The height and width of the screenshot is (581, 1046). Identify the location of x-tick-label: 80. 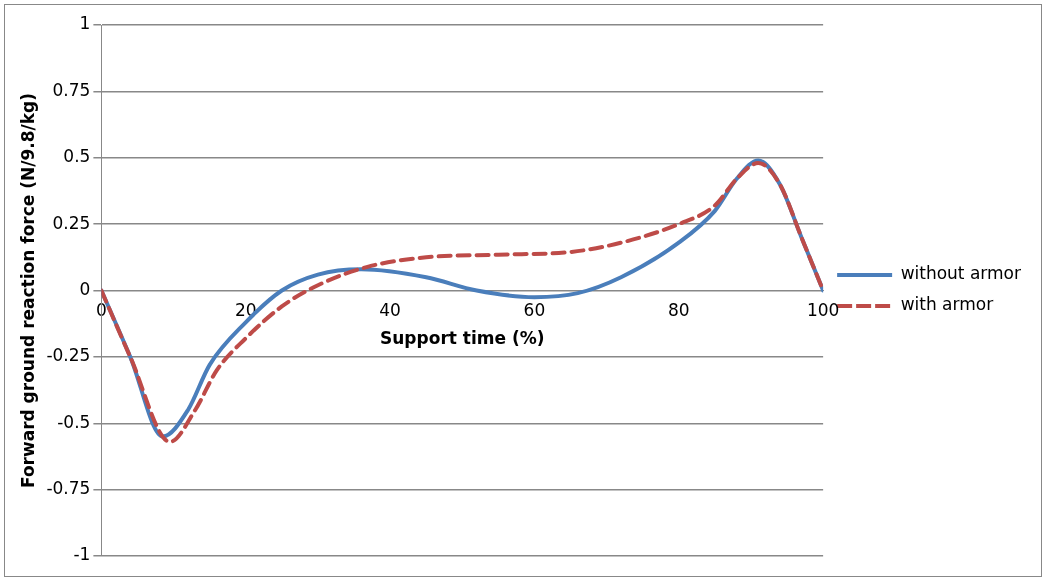
(678, 310).